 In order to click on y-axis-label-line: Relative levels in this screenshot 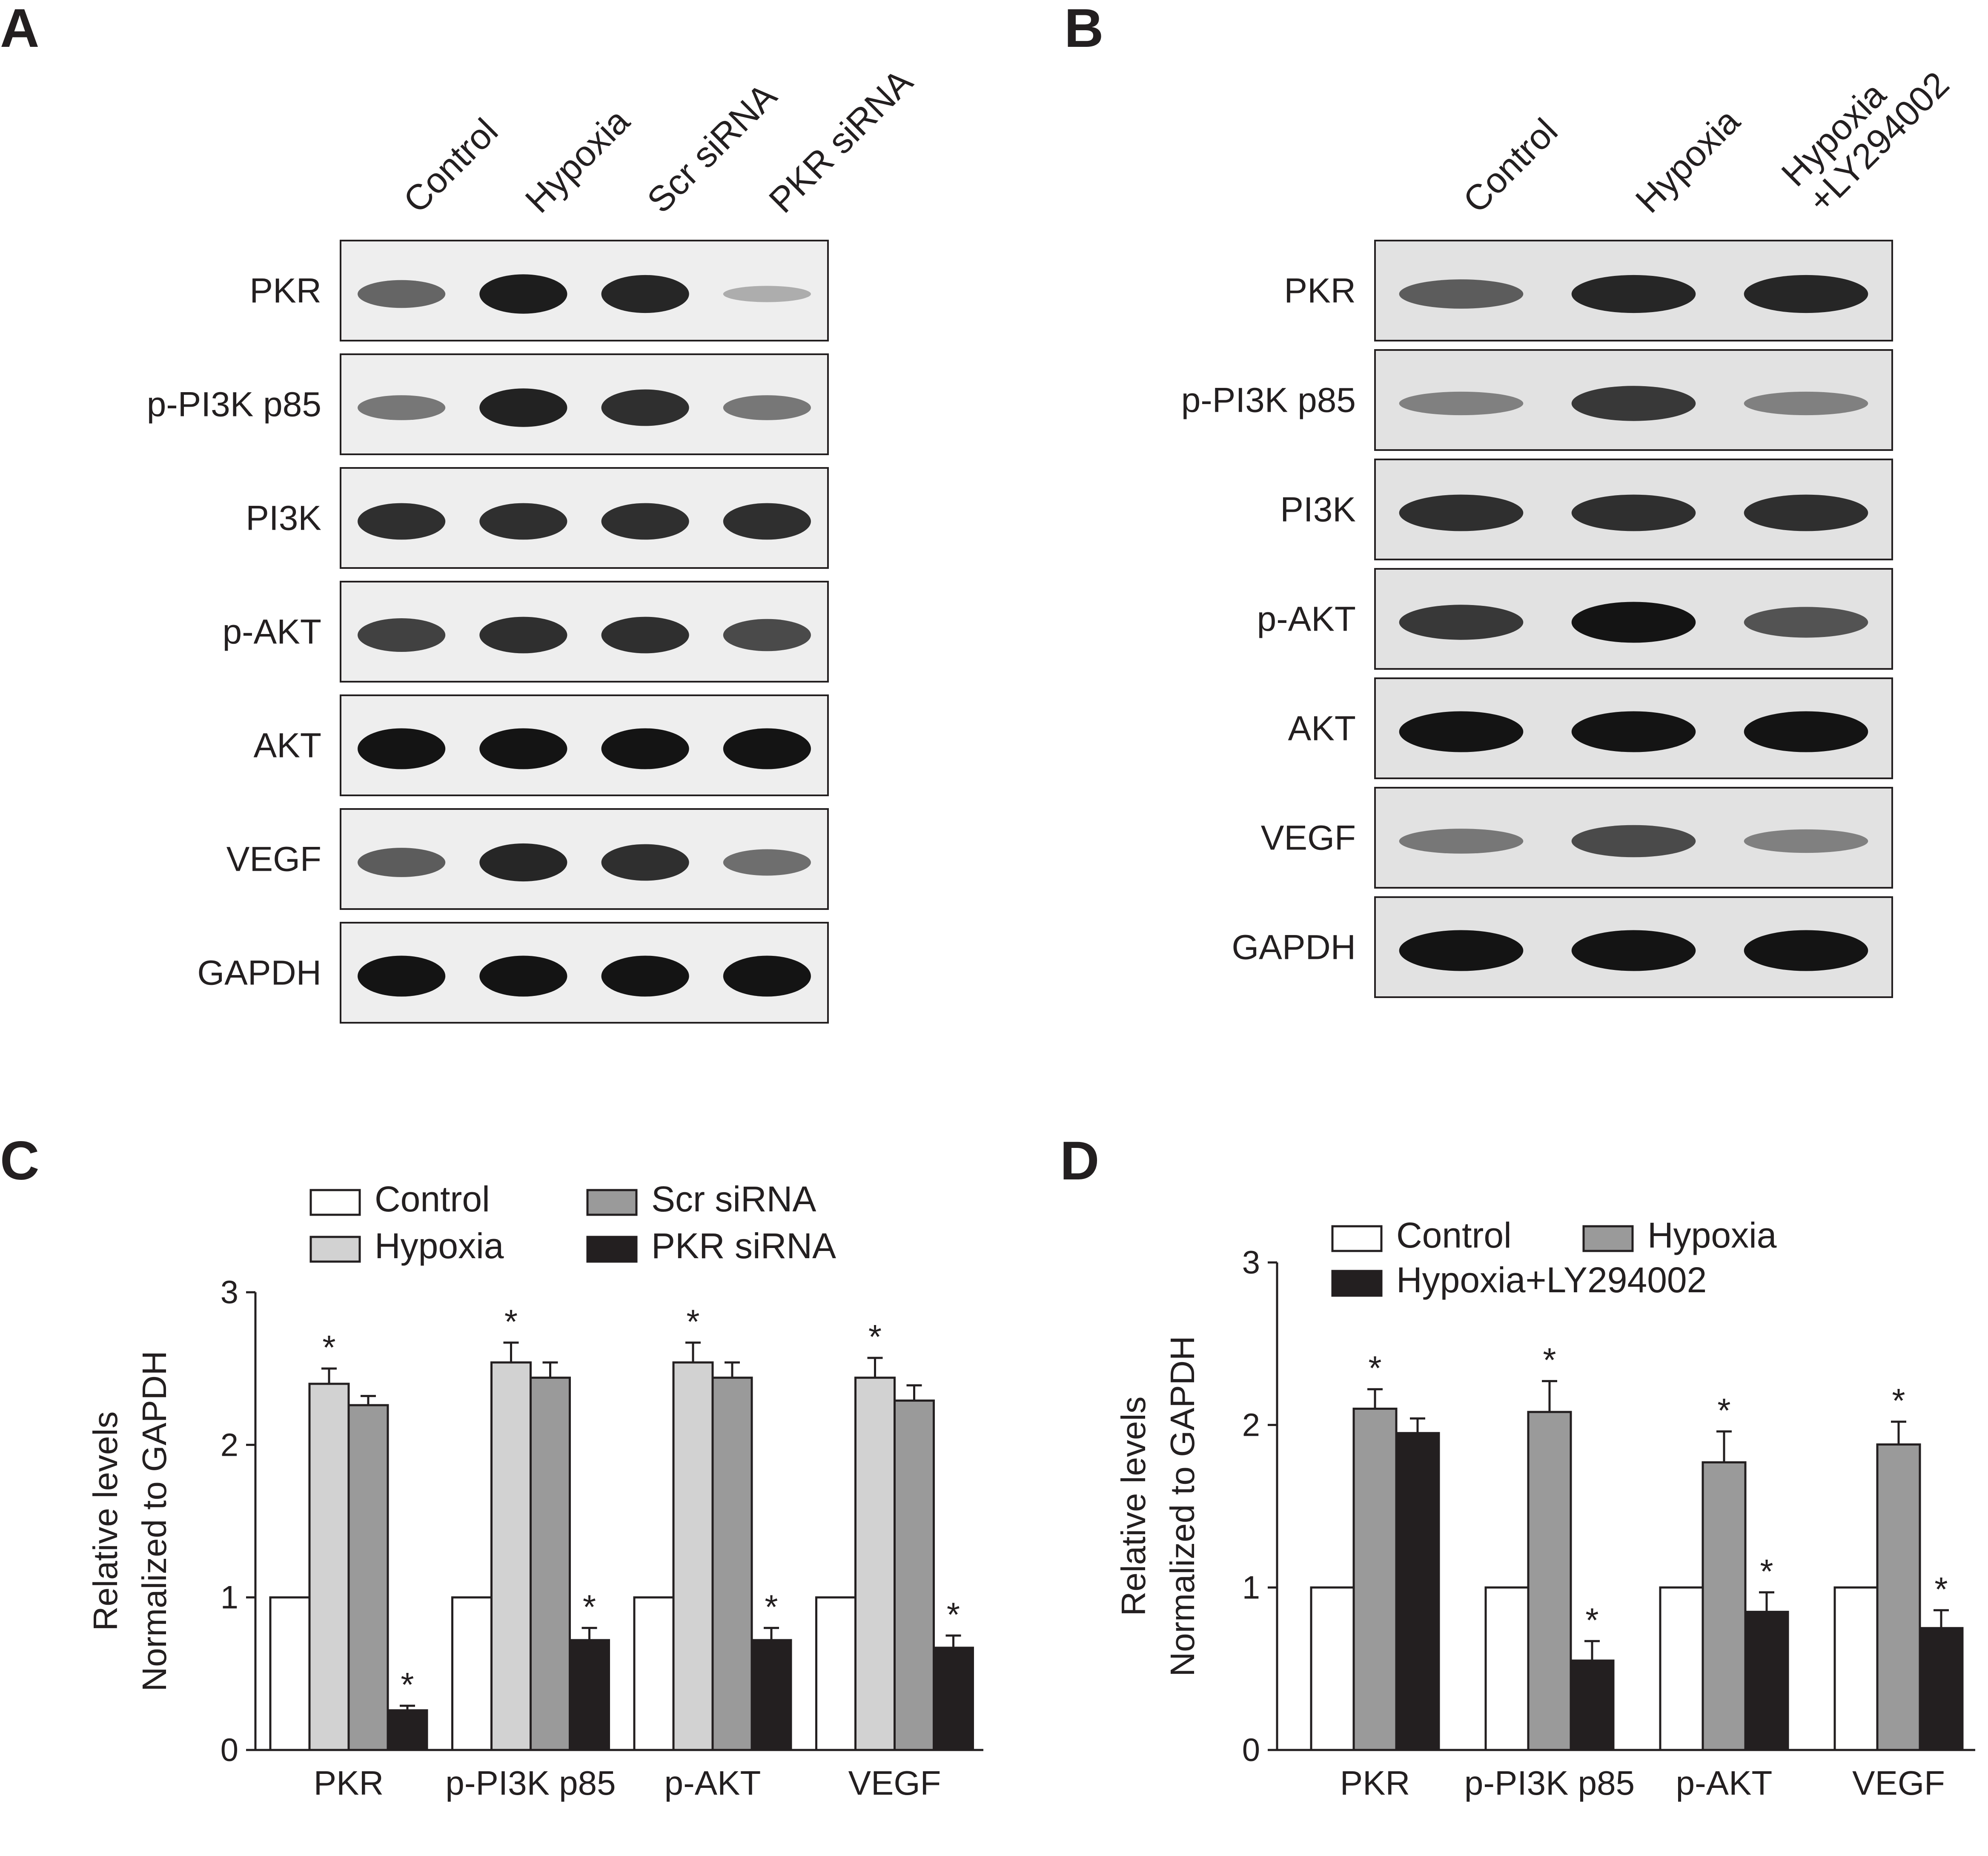, I will do `click(1133, 1506)`.